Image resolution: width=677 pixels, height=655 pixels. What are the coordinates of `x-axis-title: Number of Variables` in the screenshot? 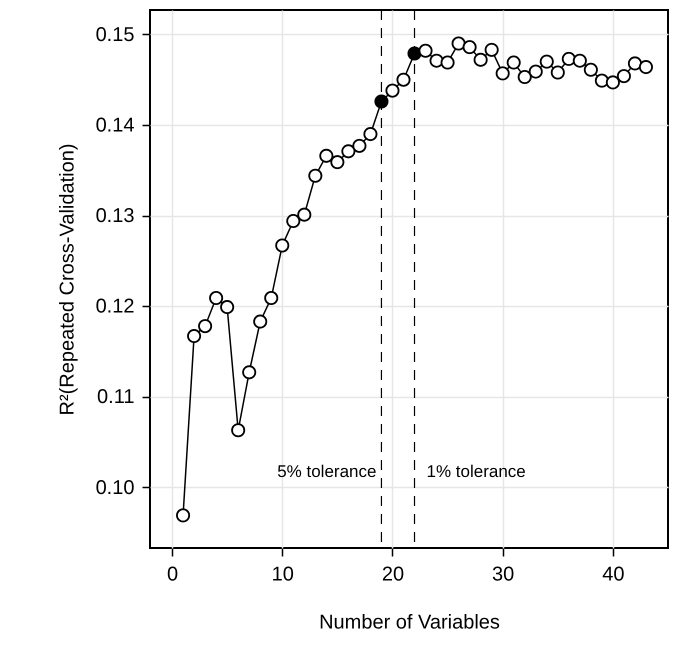 It's located at (409, 623).